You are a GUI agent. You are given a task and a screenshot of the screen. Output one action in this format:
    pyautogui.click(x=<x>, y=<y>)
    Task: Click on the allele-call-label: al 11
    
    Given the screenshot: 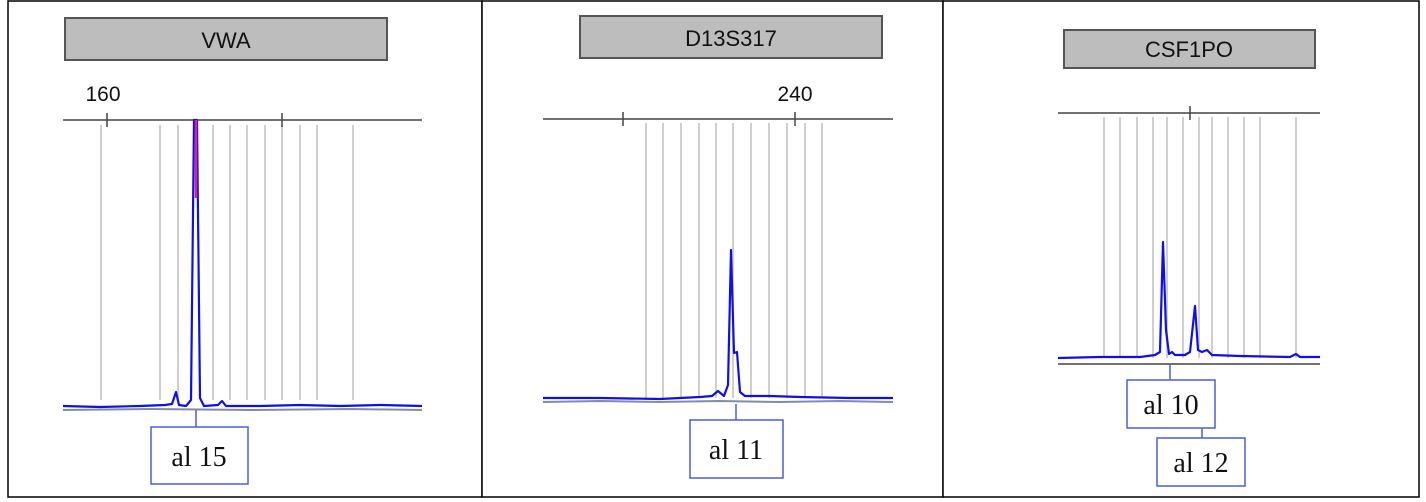 What is the action you would take?
    pyautogui.click(x=736, y=450)
    